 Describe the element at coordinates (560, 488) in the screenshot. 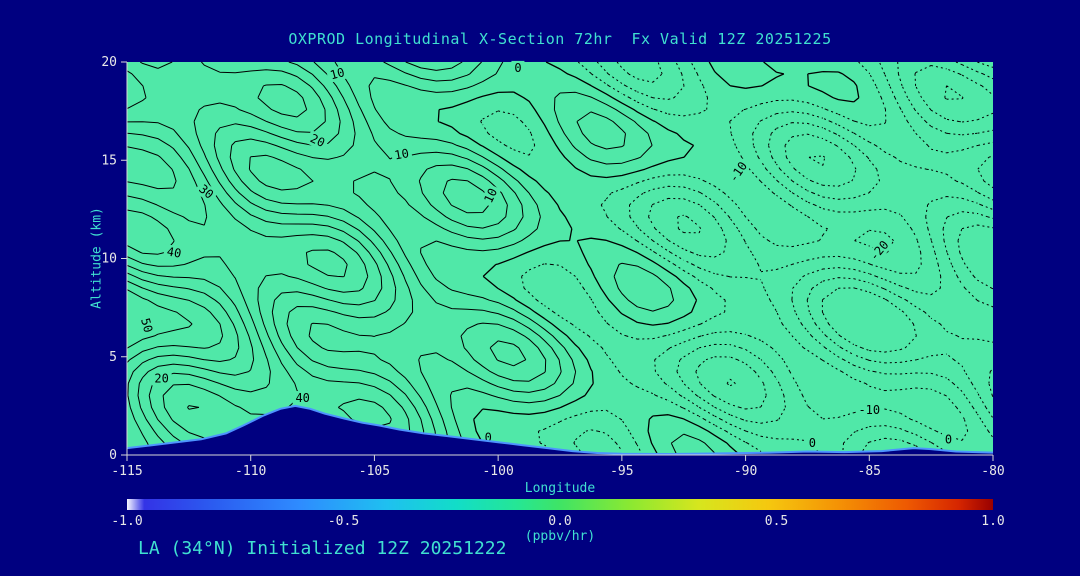

I see `x-axis-label: Longitude` at that location.